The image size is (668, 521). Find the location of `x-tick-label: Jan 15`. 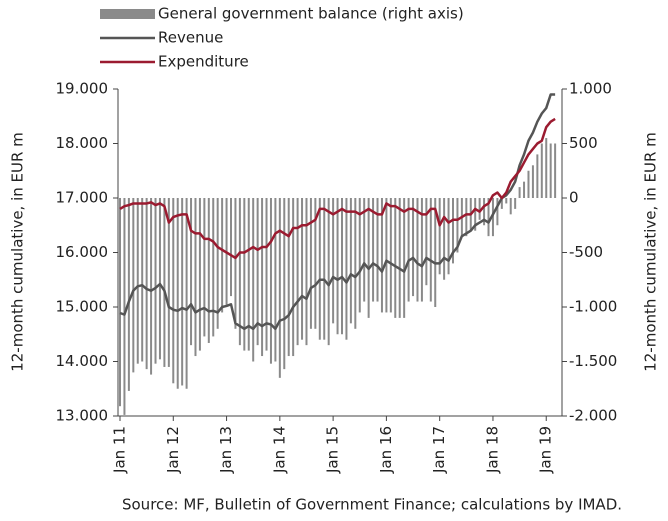

x-tick-label: Jan 15 is located at coordinates (333, 450).